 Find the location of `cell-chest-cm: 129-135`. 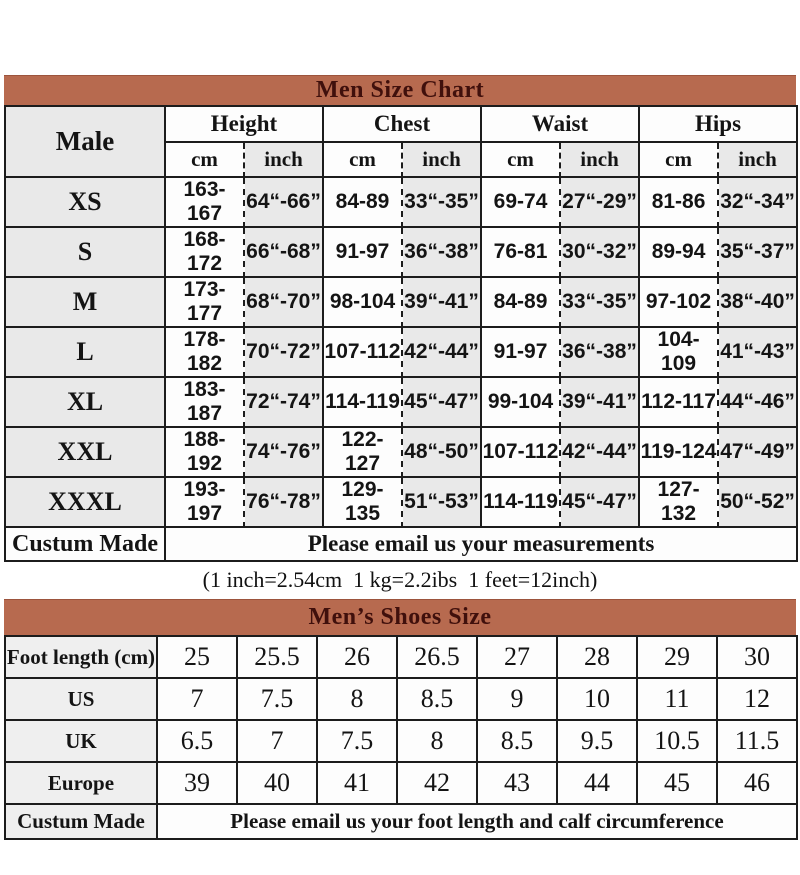

cell-chest-cm: 129-135 is located at coordinates (364, 503).